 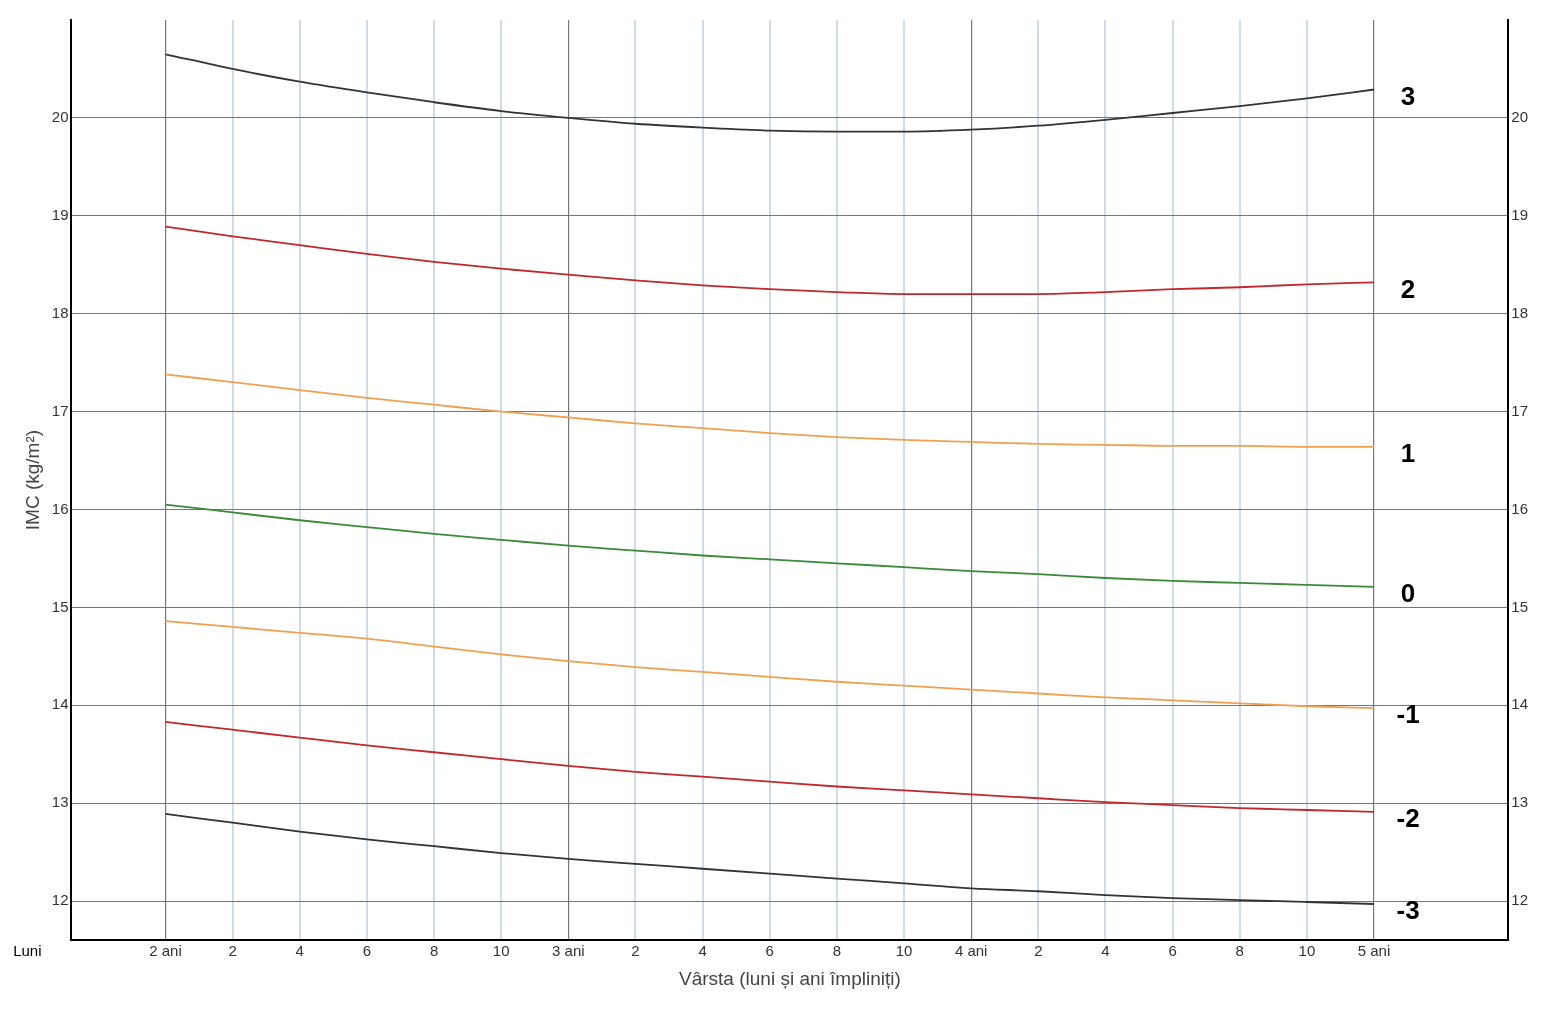 I want to click on x-tick-label: 4 ani, so click(x=971, y=951).